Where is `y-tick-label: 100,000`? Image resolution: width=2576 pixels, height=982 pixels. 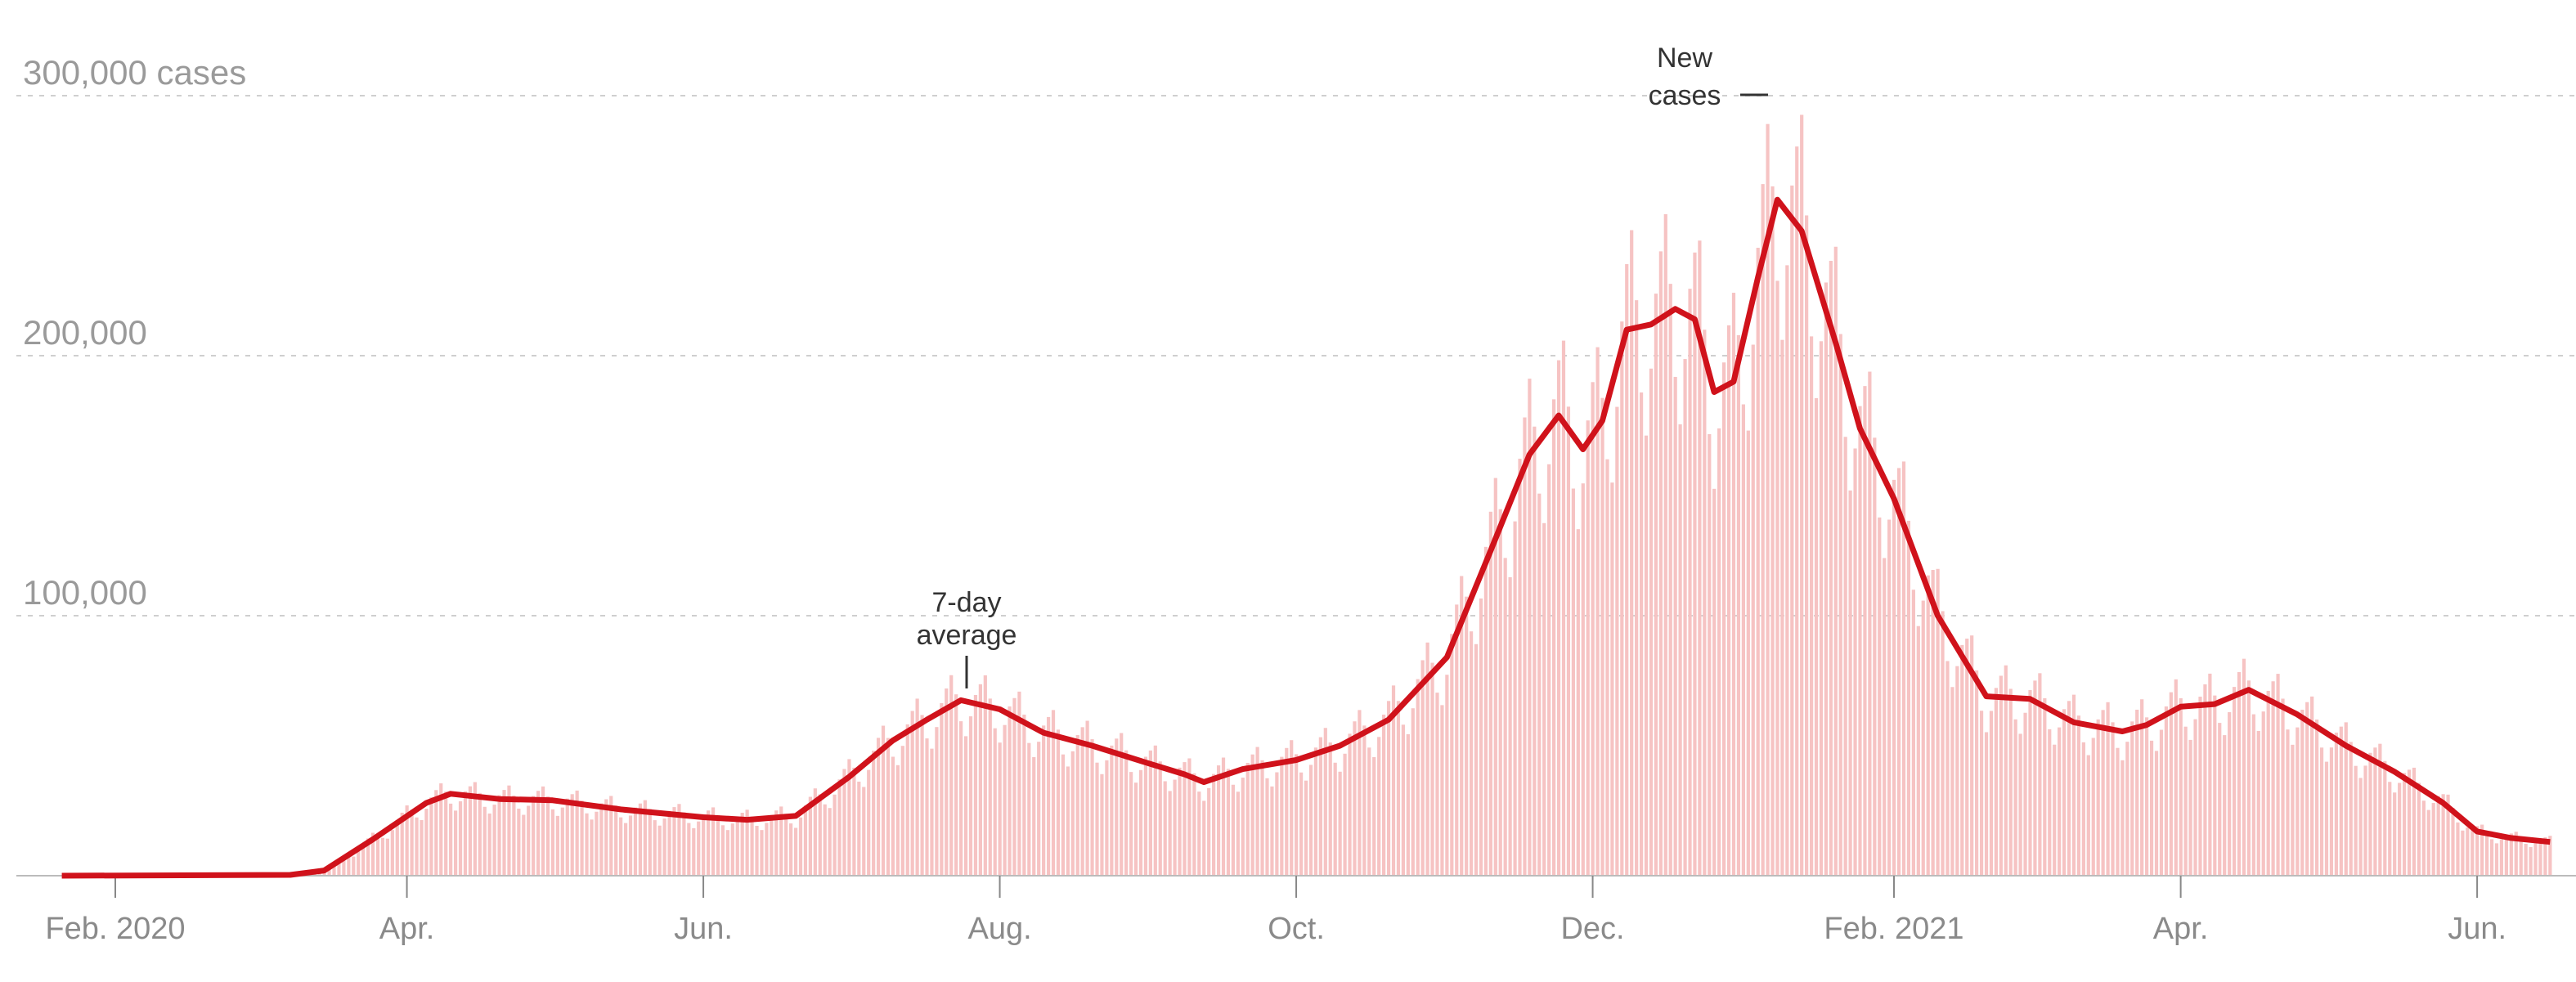
y-tick-label: 100,000 is located at coordinates (85, 592).